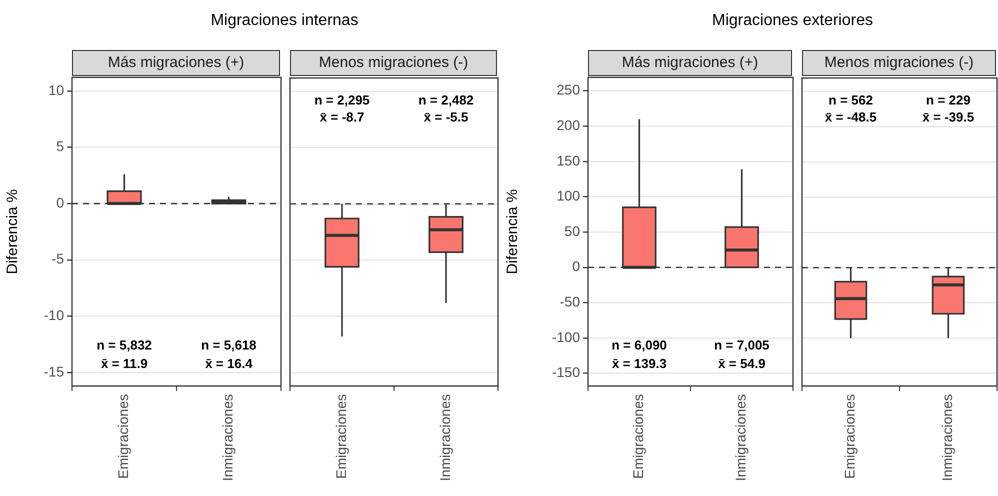 This screenshot has width=998, height=496. Describe the element at coordinates (60, 146) in the screenshot. I see `y-tick-label: 5` at that location.